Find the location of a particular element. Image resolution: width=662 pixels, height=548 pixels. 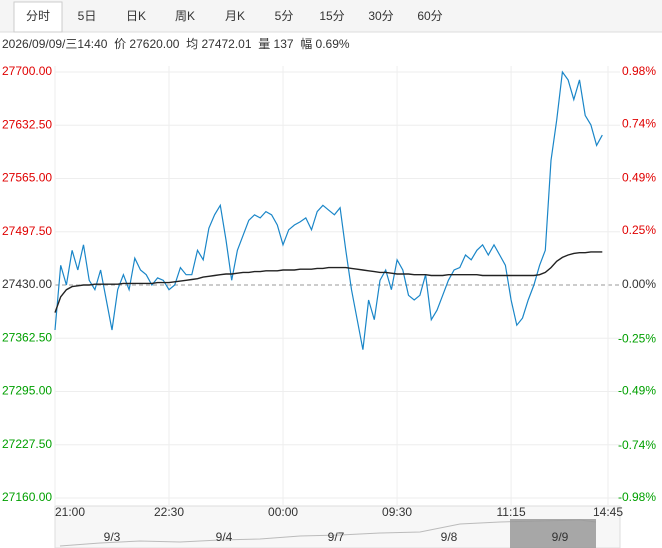

y-tick-label: 27565.00 is located at coordinates (27, 178).